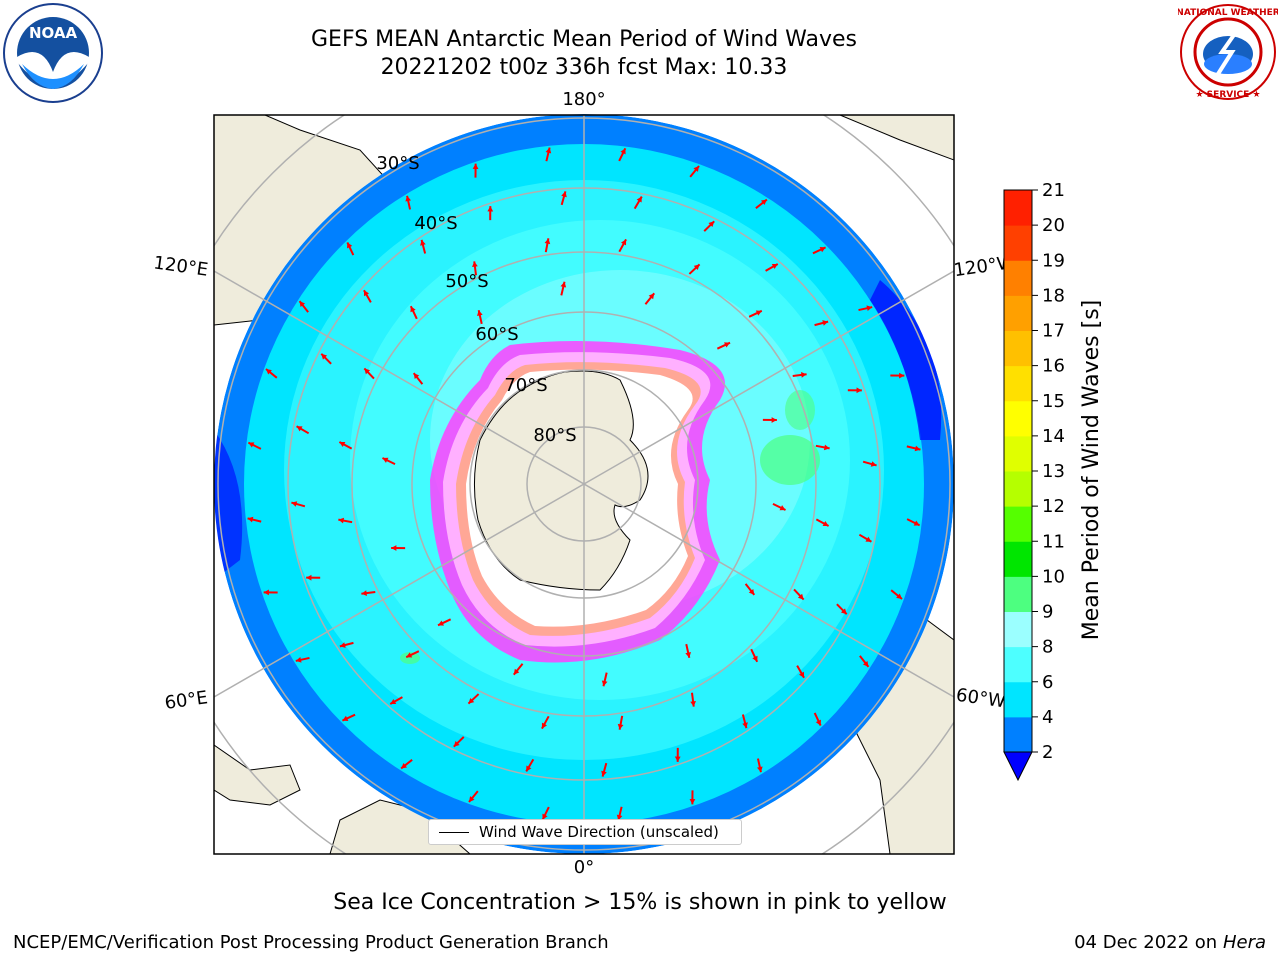 Image resolution: width=1280 pixels, height=960 pixels. What do you see at coordinates (599, 832) in the screenshot?
I see `legend-label: Wind Wave Direction (unscaled)` at bounding box center [599, 832].